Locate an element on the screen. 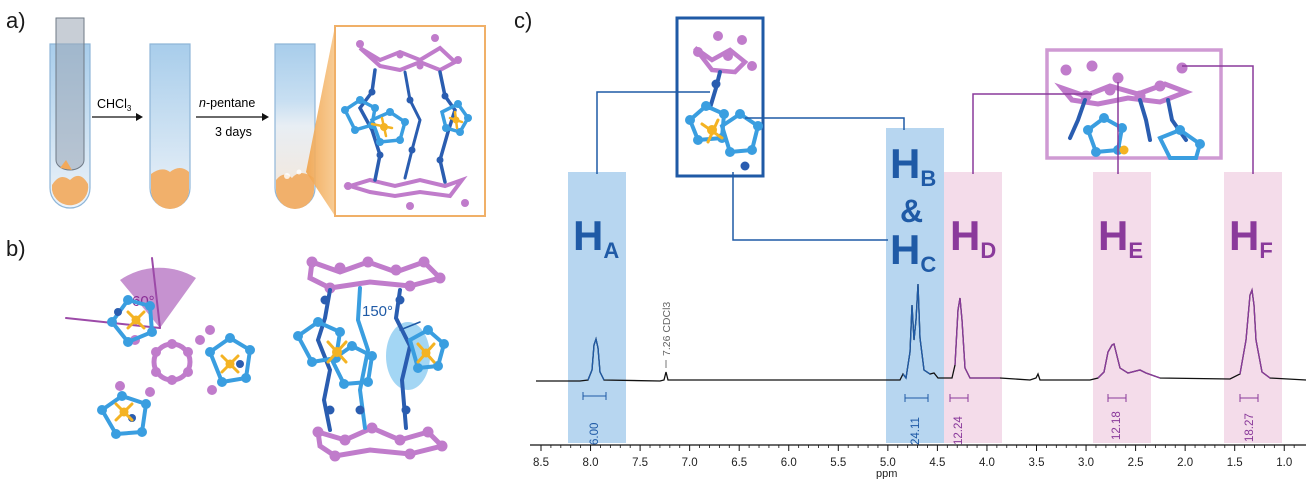 This screenshot has height=479, width=1306. angle-150-label: 150° is located at coordinates (377, 311).